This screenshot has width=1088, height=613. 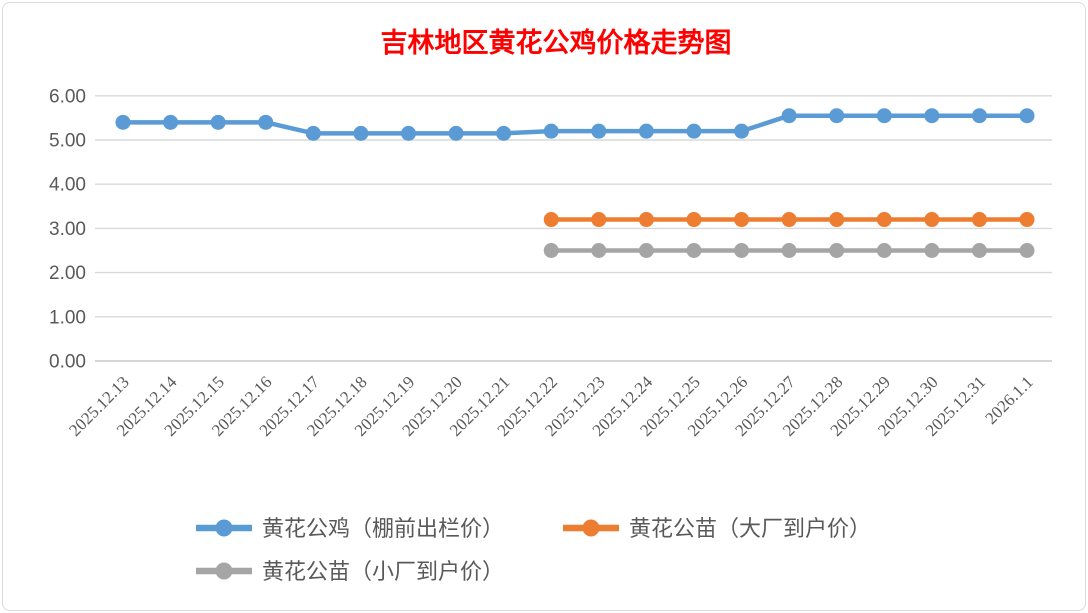 I want to click on legend-item-label: 黄花公鸡（棚前出栏价）, so click(x=383, y=528).